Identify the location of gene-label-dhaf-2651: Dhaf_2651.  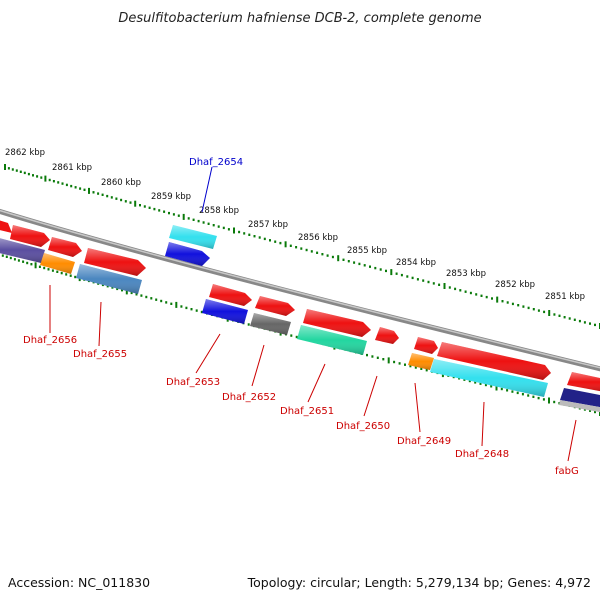
(307, 411).